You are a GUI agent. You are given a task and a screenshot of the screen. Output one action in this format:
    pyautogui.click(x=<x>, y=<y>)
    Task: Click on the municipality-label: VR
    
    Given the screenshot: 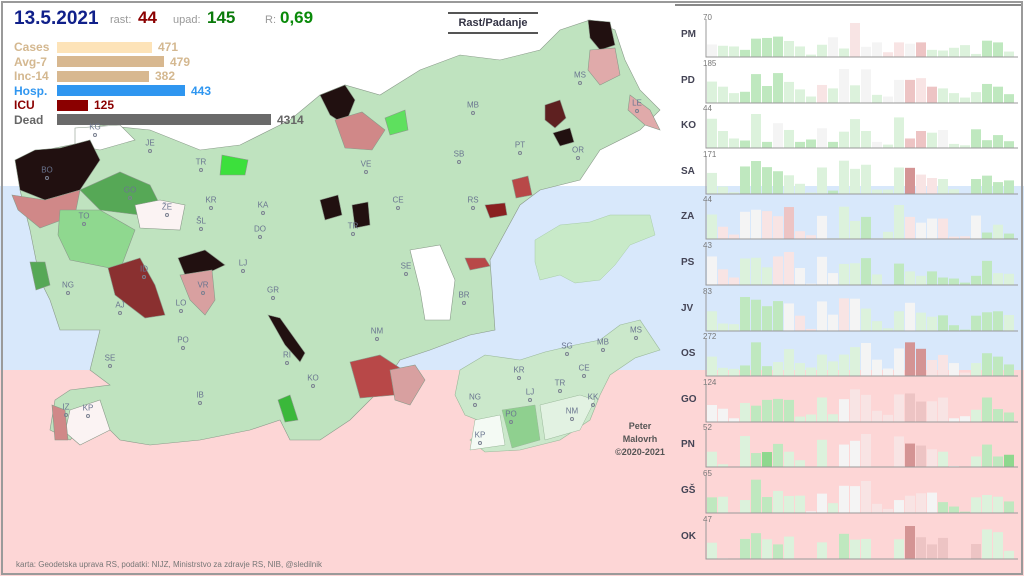 What is the action you would take?
    pyautogui.click(x=203, y=285)
    